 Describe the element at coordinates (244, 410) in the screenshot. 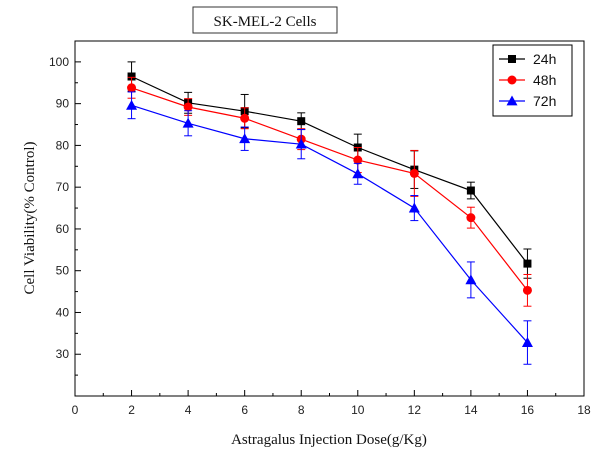

I see `x-tick-label: 6` at that location.